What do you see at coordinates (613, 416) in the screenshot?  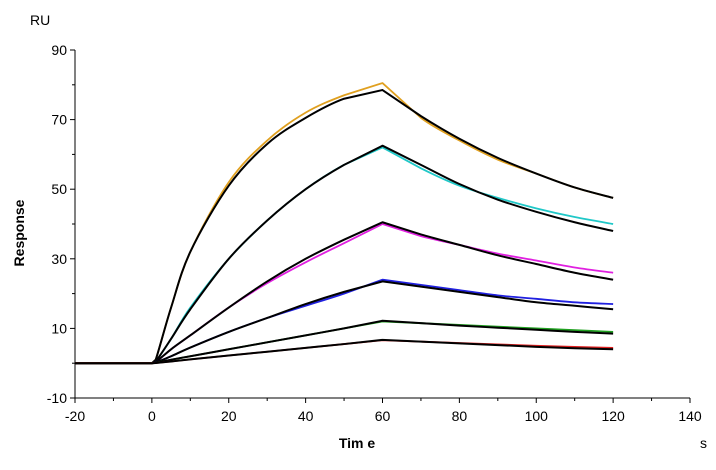 I see `x-tick-label: 120` at bounding box center [613, 416].